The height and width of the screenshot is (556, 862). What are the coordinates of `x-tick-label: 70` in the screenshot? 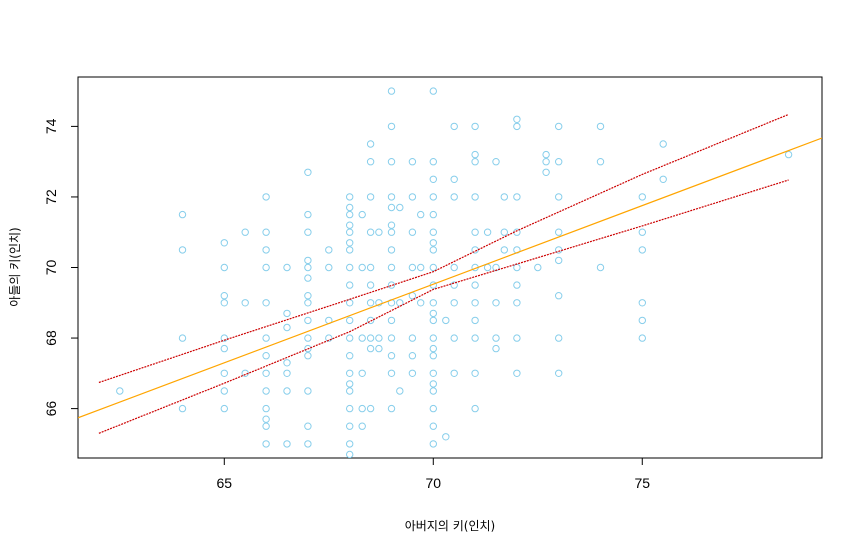 It's located at (433, 483).